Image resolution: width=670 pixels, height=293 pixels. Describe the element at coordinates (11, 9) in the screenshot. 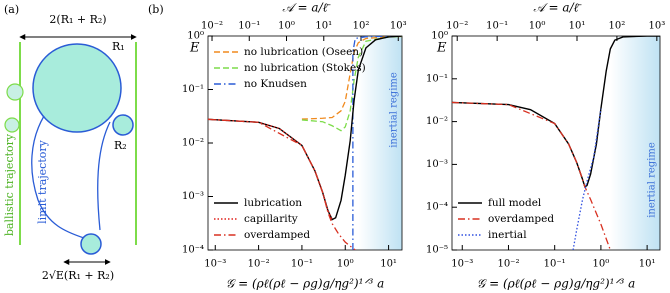

I see `panel-label: (a)` at that location.